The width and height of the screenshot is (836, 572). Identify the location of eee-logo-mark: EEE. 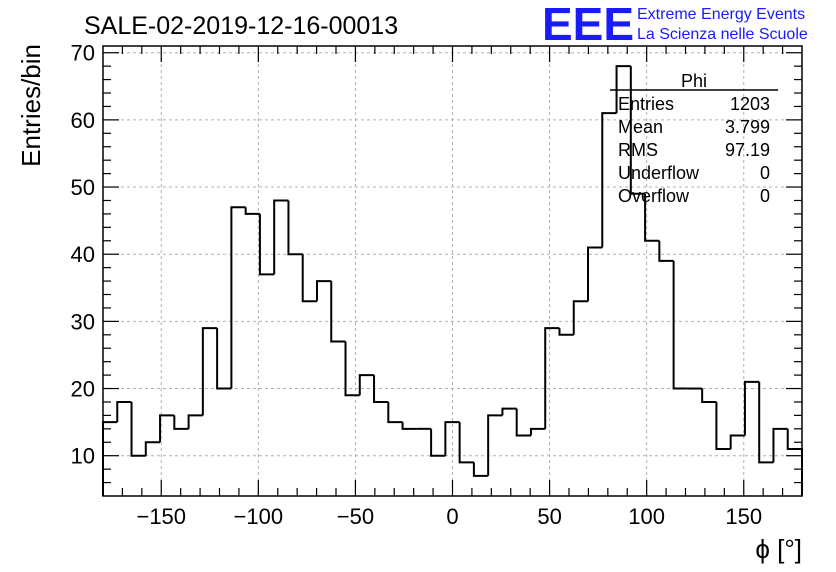
(588, 25).